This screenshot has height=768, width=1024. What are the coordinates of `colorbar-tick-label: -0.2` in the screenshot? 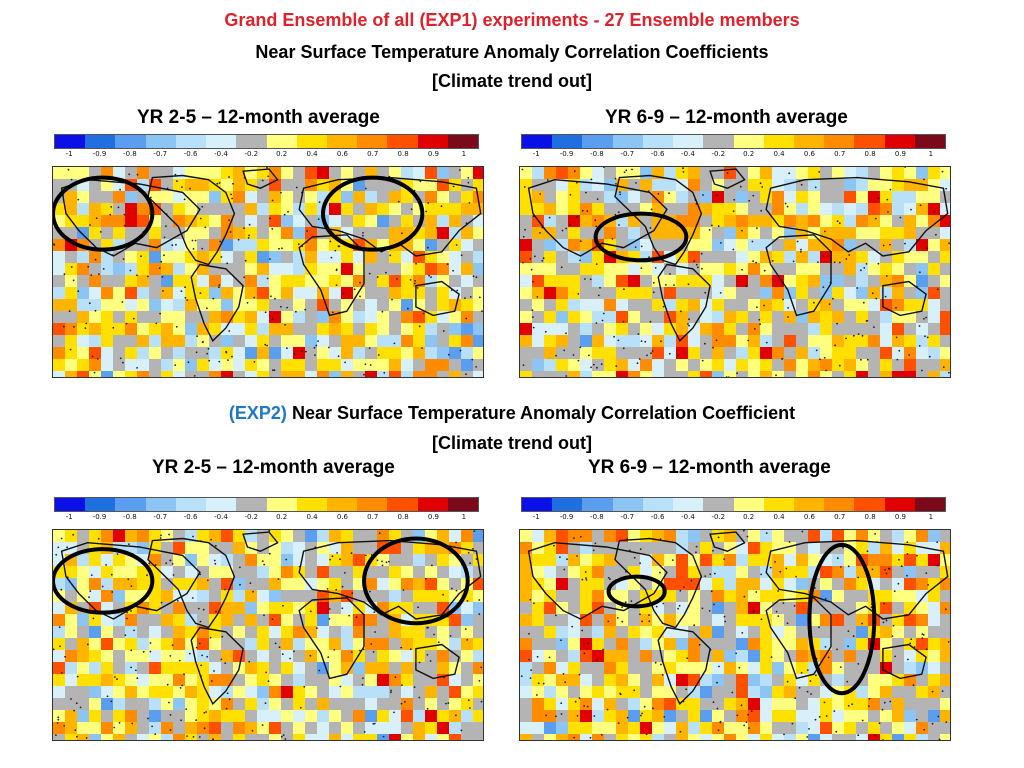 It's located at (718, 154).